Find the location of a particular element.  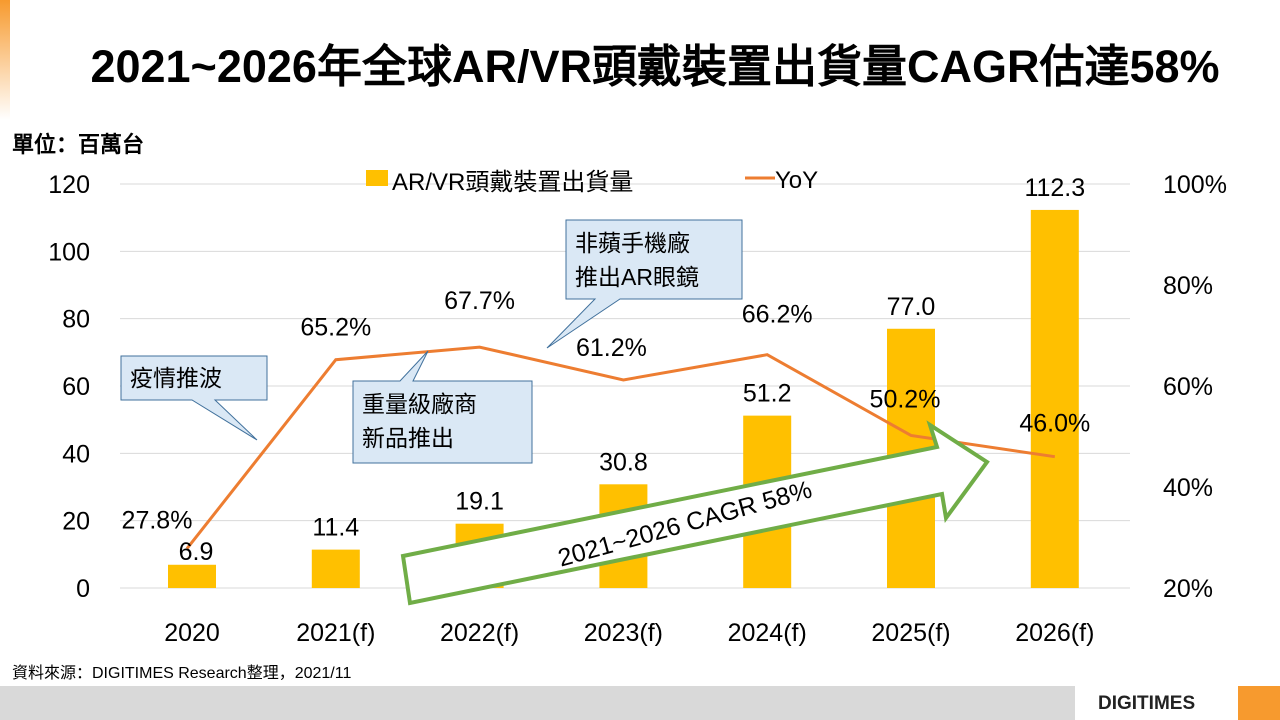

callout-pandemic: 疫情推波 is located at coordinates (194, 398).